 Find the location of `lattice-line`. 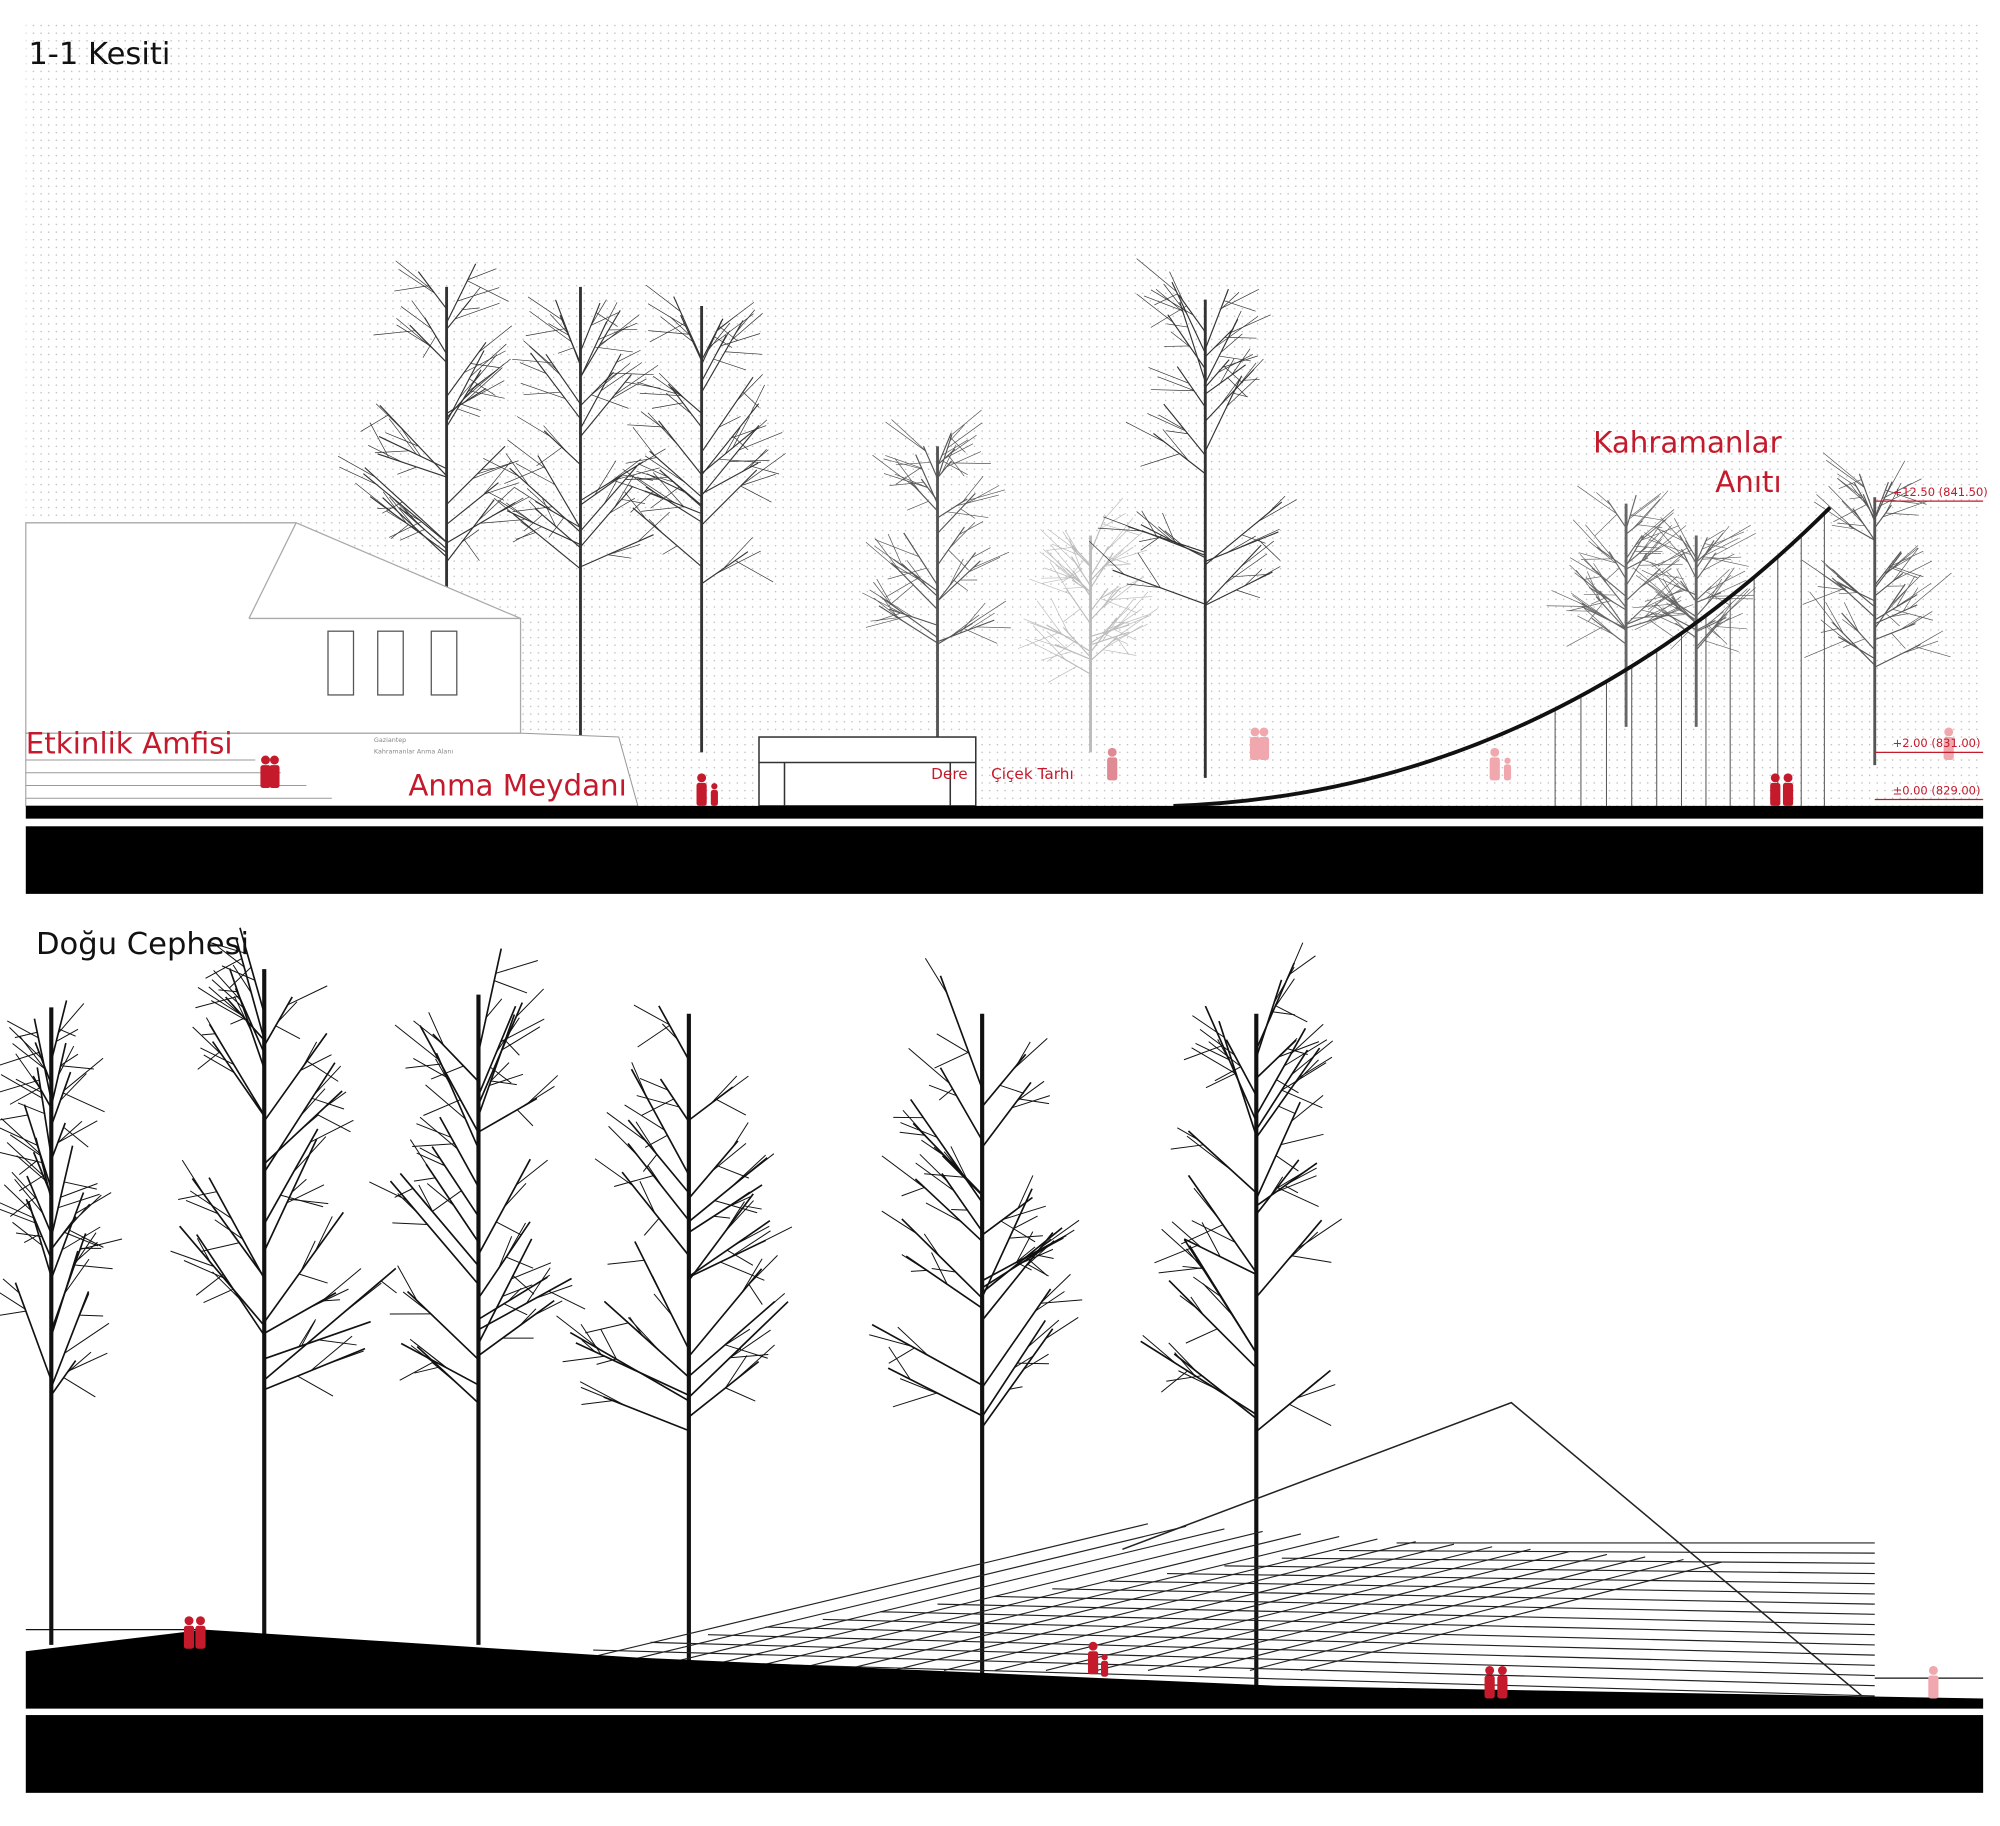

lattice-line is located at coordinates (1434, 1605).